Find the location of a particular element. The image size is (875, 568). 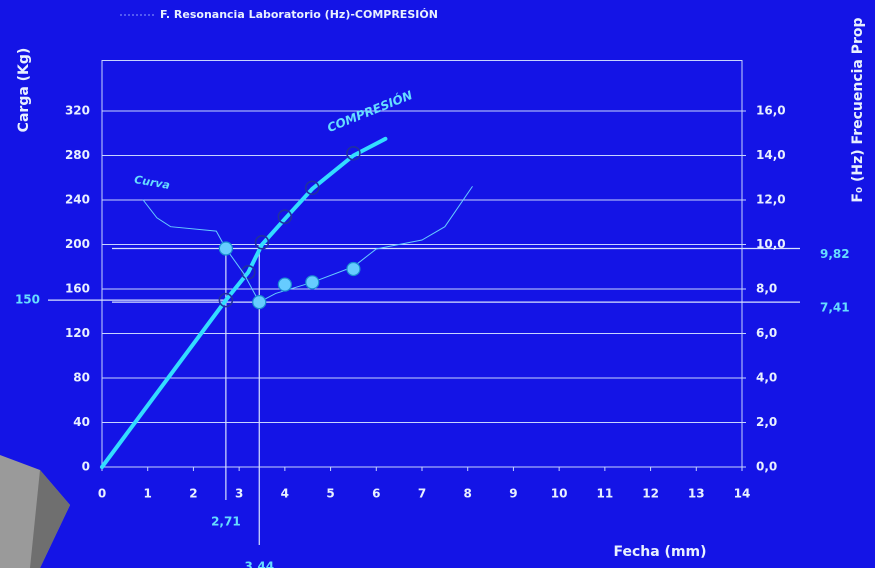

y2-tick-label: 8,0 is located at coordinates (766, 289).